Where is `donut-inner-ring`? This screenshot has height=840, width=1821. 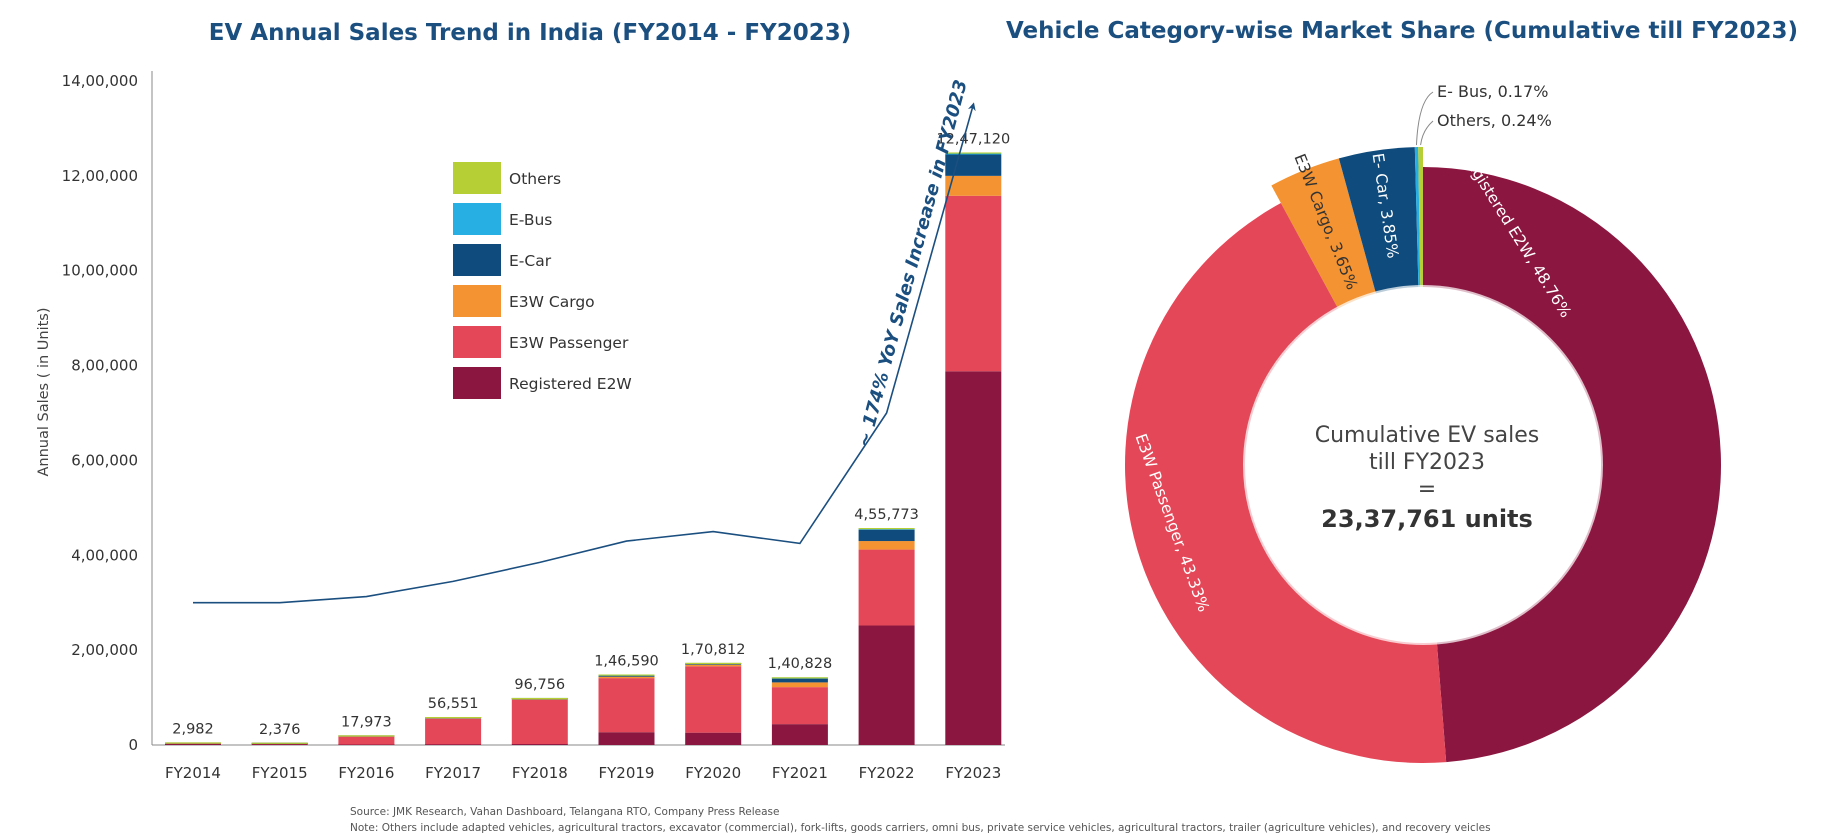 donut-inner-ring is located at coordinates (1423, 465).